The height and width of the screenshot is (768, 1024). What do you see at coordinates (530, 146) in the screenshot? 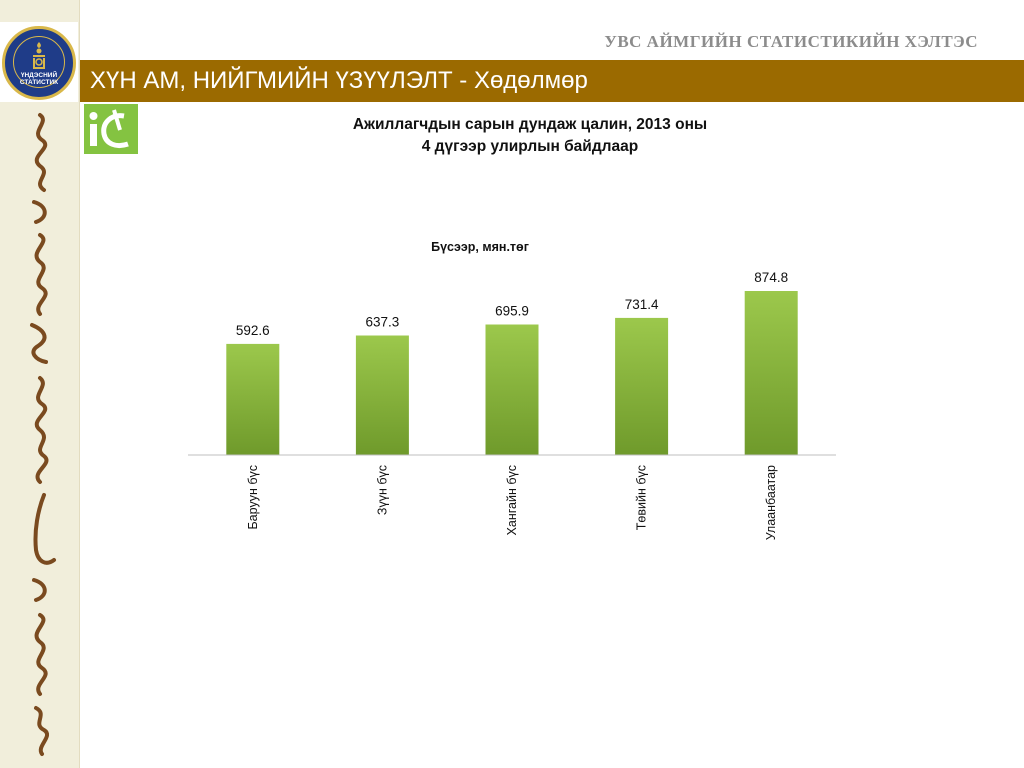
I see `chart-title-line2: 4 дүгээр улирлын байдлаар` at bounding box center [530, 146].